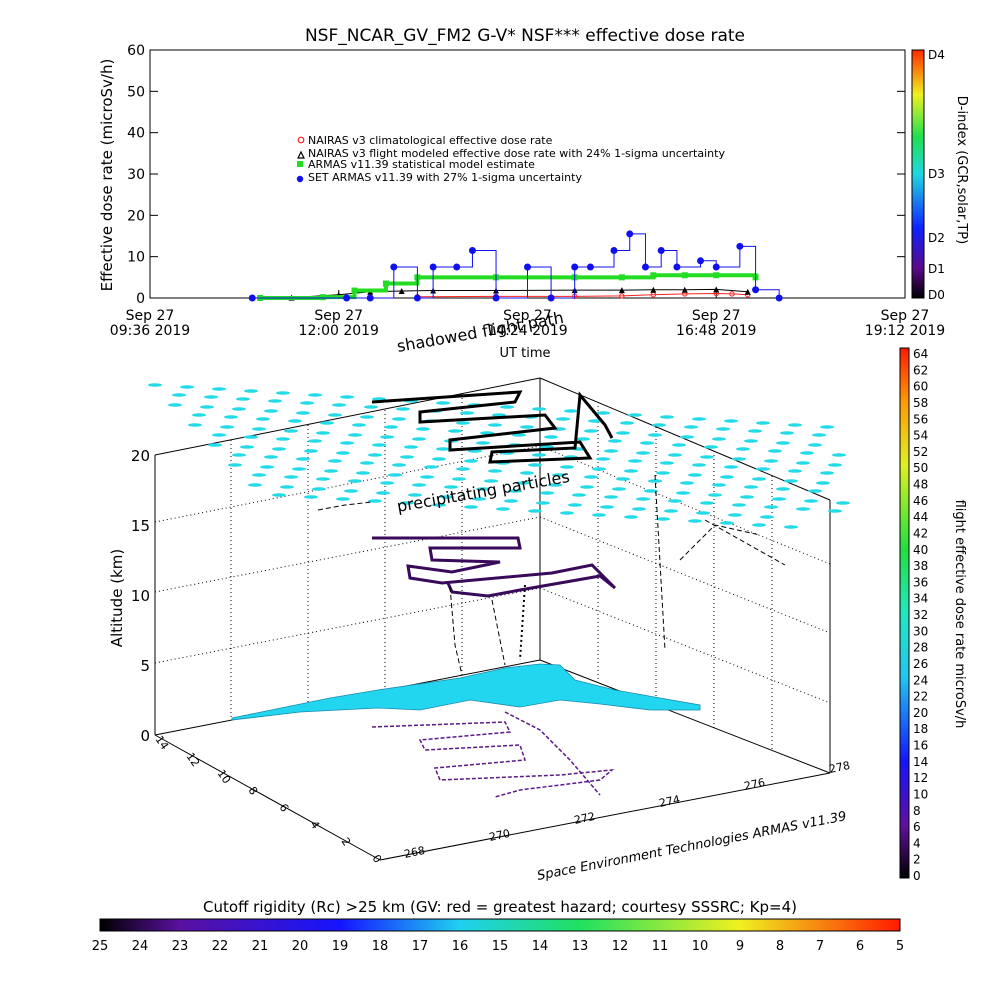 The height and width of the screenshot is (1000, 1000). What do you see at coordinates (920, 387) in the screenshot?
I see `dose-colorbar-tick-label: 60` at bounding box center [920, 387].